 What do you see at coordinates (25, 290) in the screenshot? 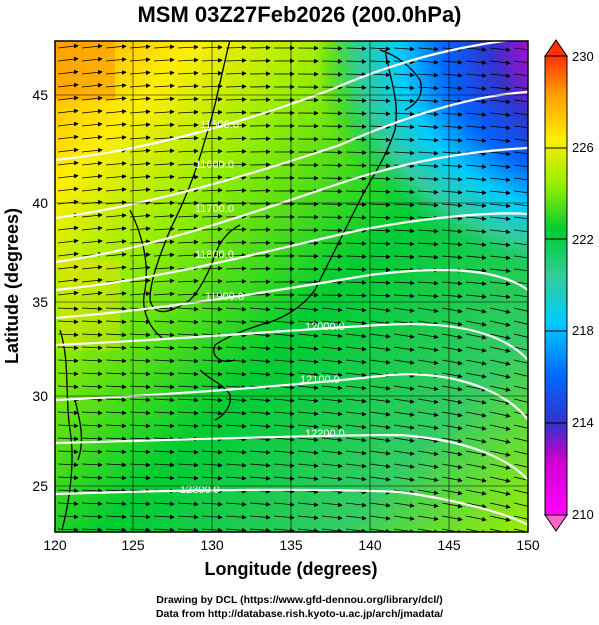
I see `y-axis: 25 30 35 40 45 Latitude (degrees)` at bounding box center [25, 290].